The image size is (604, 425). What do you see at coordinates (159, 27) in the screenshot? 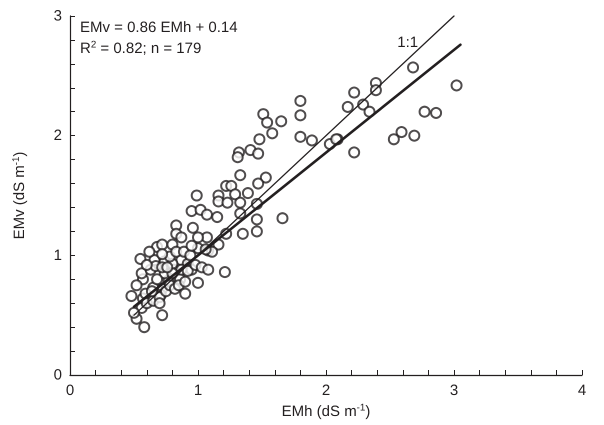
I see `annotation: EMv = 0.86 EMh + 0.14` at bounding box center [159, 27].